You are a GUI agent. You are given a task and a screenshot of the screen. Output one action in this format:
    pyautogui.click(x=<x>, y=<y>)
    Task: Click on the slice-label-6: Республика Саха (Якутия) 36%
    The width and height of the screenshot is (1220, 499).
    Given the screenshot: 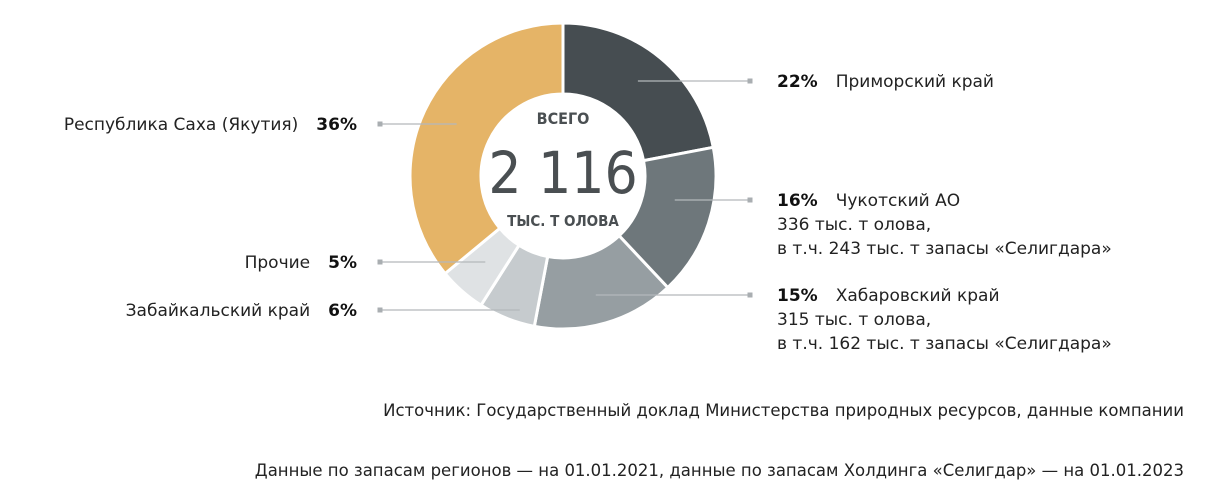 What is the action you would take?
    pyautogui.click(x=210, y=125)
    